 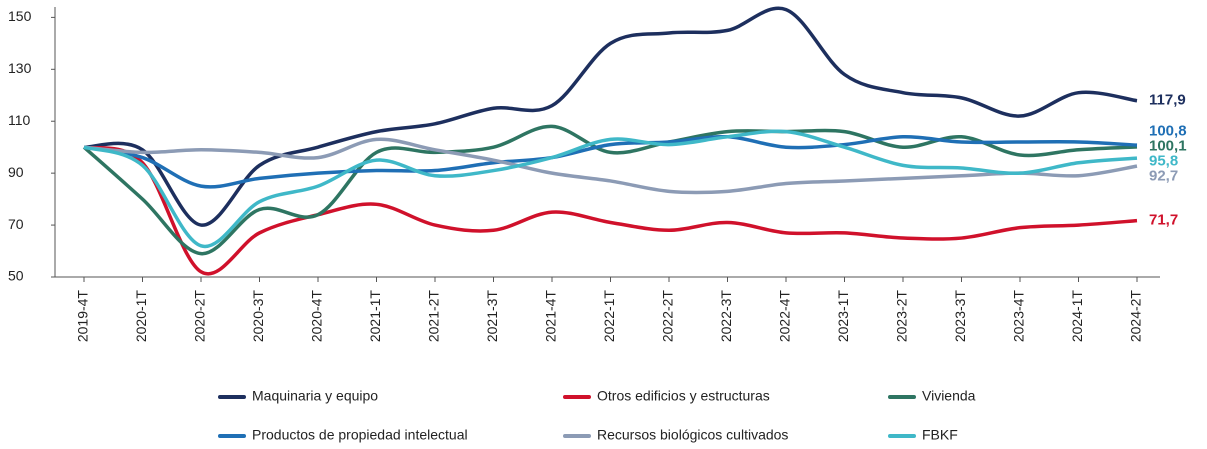 What do you see at coordinates (16, 224) in the screenshot?
I see `y-tick-label: 70` at bounding box center [16, 224].